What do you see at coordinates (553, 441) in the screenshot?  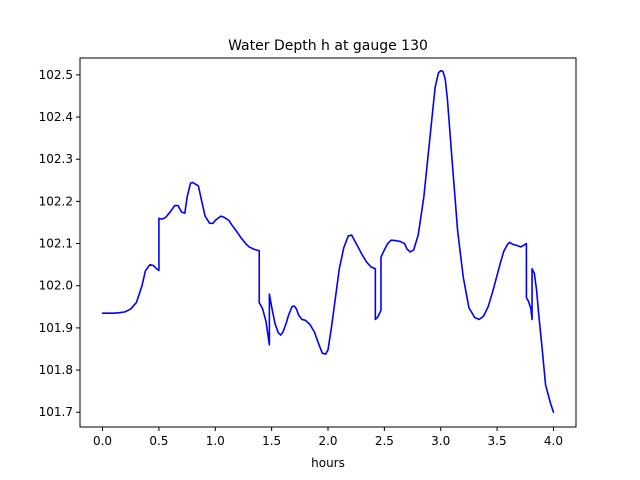 I see `x-tick-label: 4.0` at bounding box center [553, 441].